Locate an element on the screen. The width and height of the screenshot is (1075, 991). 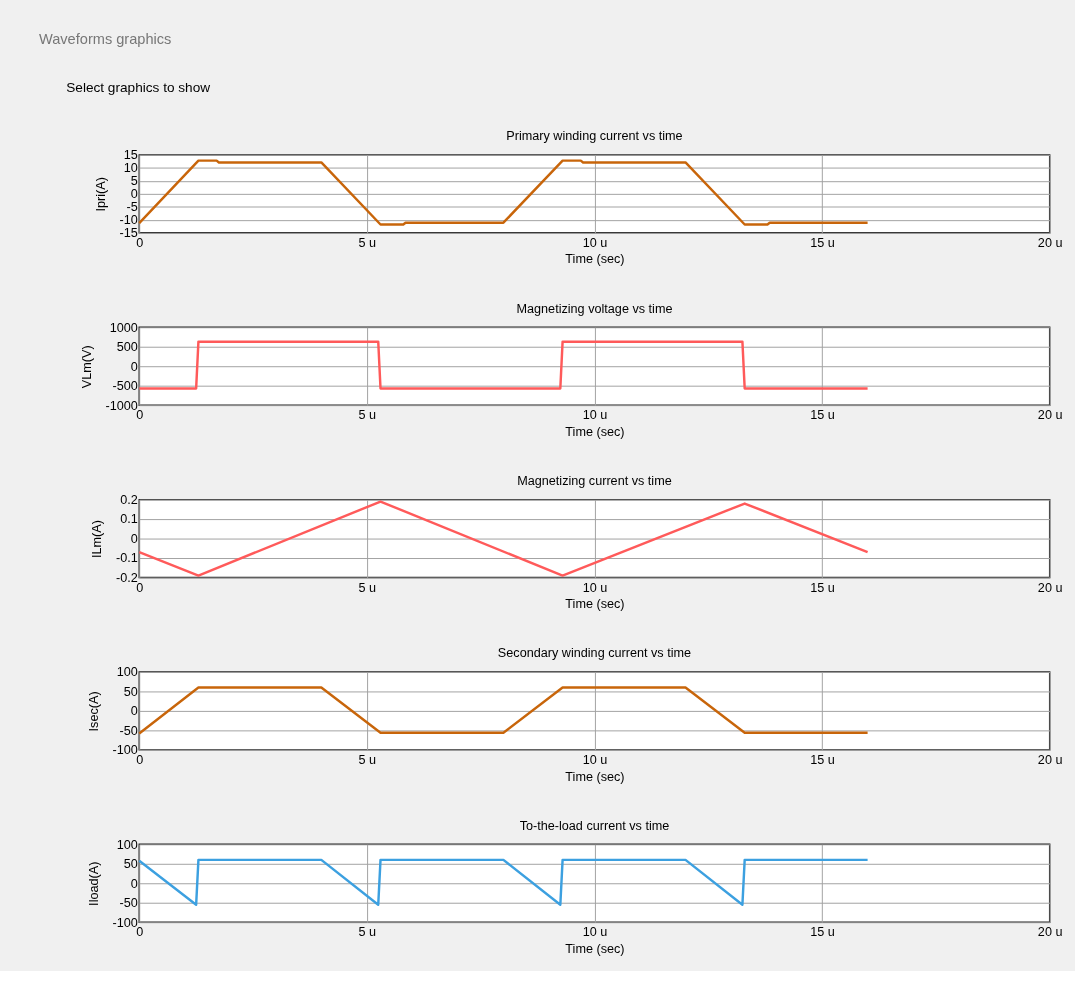
y-tick-label: 5 is located at coordinates (134, 181).